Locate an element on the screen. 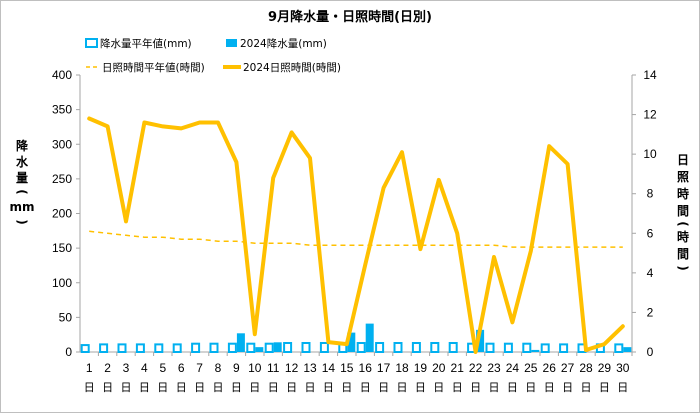  x-tick-label: 25 is located at coordinates (531, 368).